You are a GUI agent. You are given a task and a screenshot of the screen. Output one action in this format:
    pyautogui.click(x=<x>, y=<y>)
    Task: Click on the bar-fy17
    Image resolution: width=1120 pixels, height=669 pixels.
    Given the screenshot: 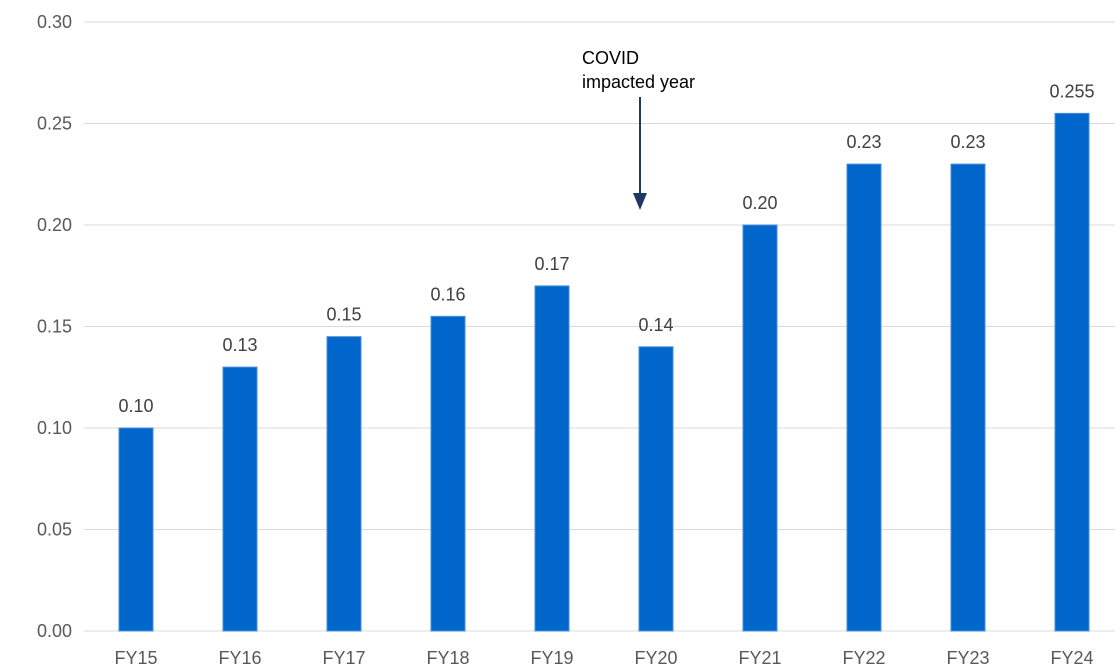 What is the action you would take?
    pyautogui.click(x=344, y=484)
    